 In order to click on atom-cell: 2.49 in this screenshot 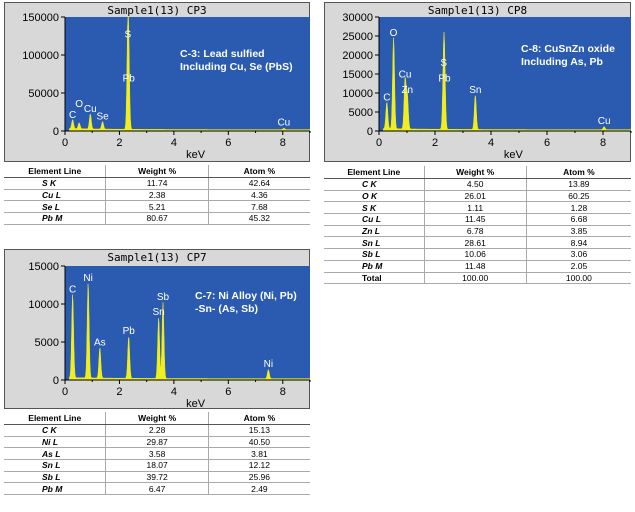, I will do `click(259, 489)`.